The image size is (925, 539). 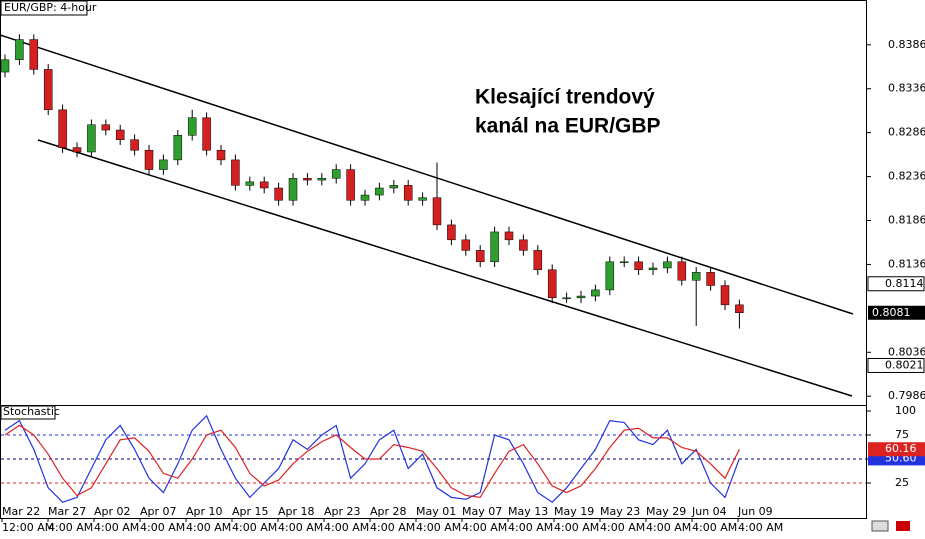 What do you see at coordinates (67, 511) in the screenshot?
I see `x-date-label: Mar 27` at bounding box center [67, 511].